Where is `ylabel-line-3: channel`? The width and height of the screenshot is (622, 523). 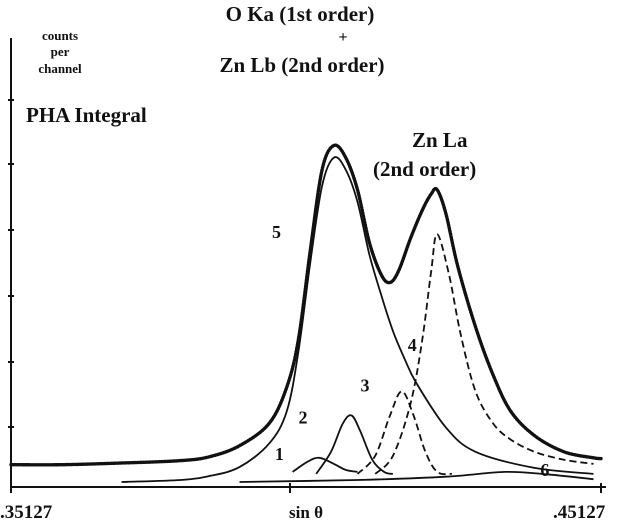 ylabel-line-3: channel is located at coordinates (60, 68).